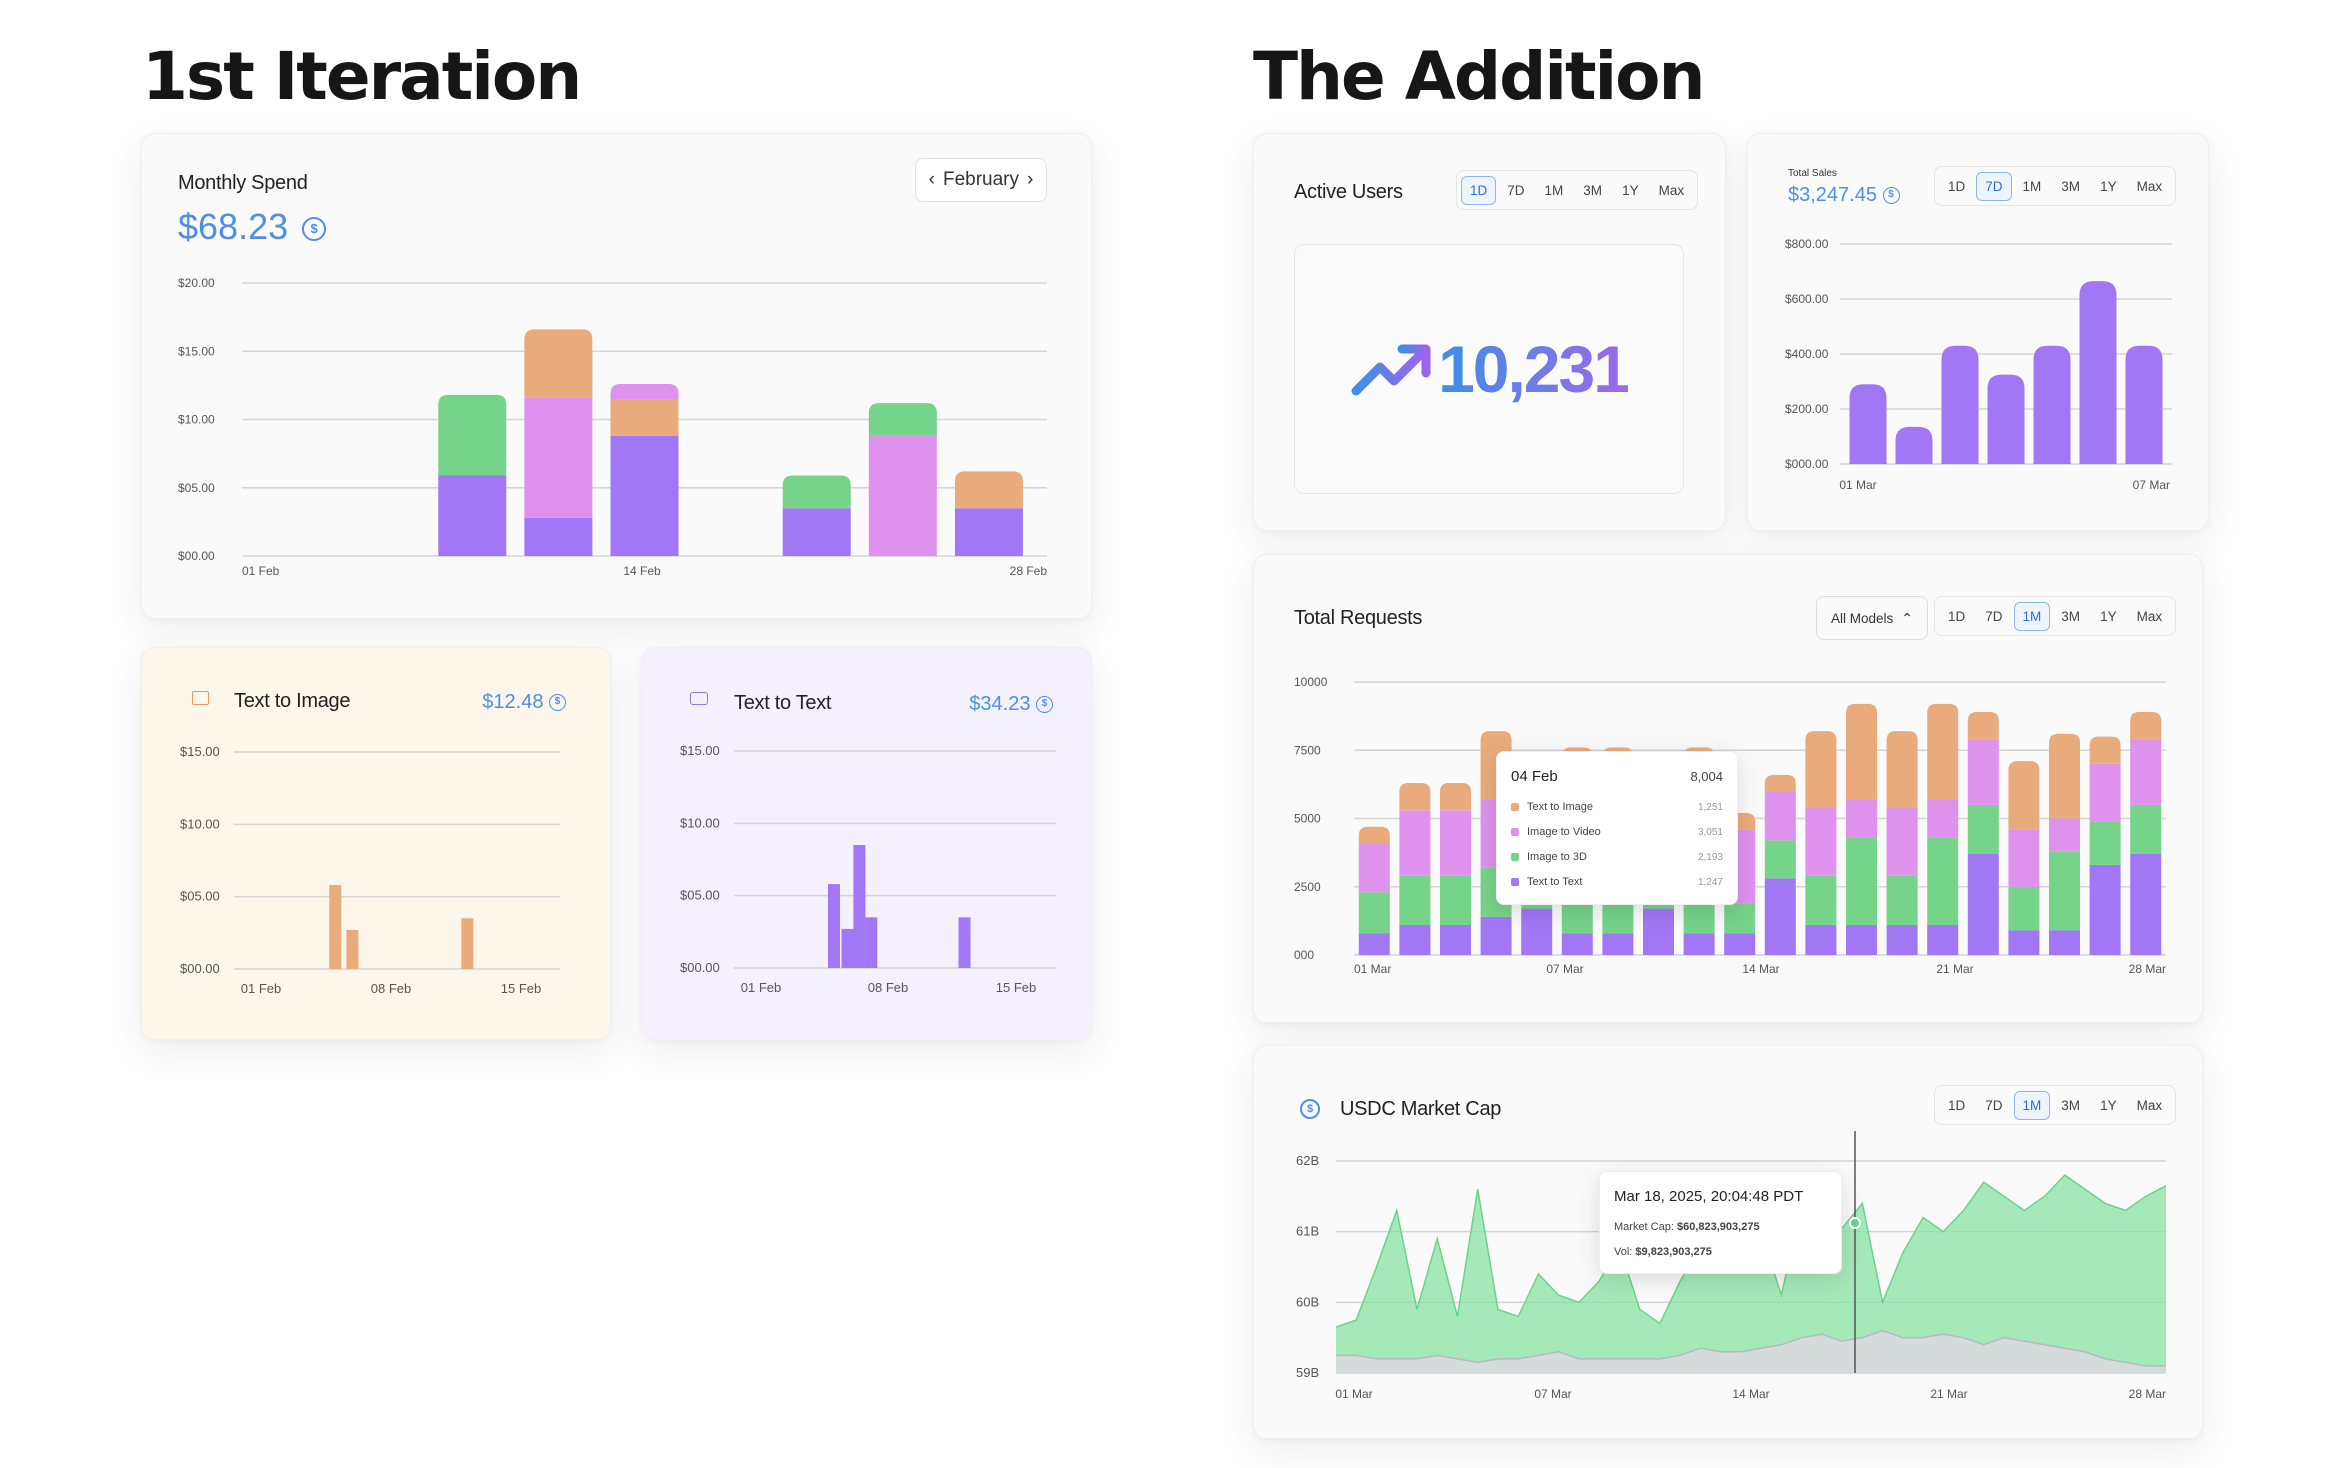 This screenshot has width=2349, height=1468. I want to click on monthly-ytick-label: $15.00, so click(196, 351).